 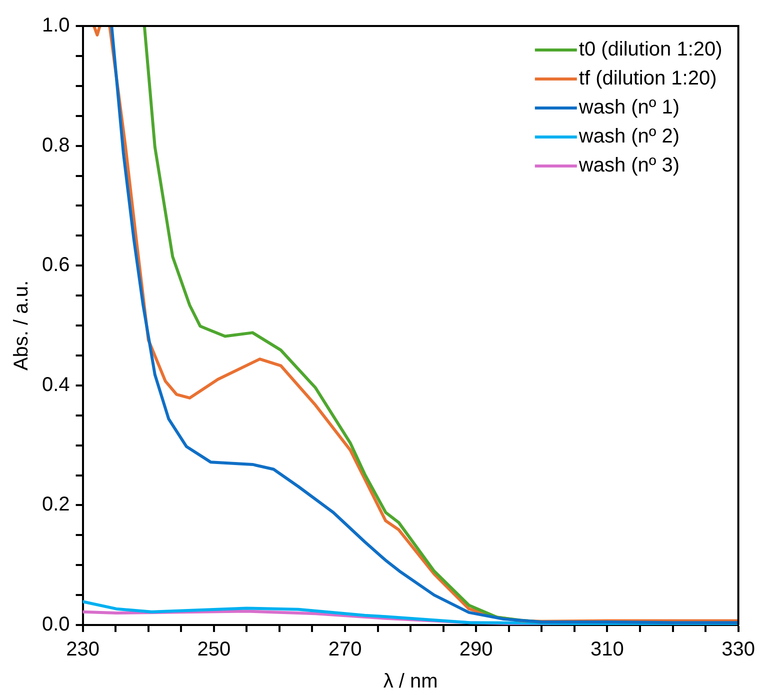 I want to click on y-tick-label: 0.4, so click(x=56, y=385).